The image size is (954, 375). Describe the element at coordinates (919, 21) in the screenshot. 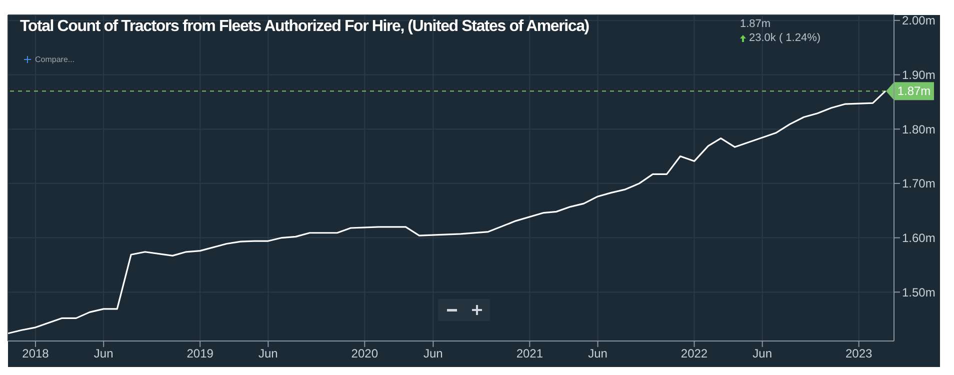

I see `y-tick-label: 2.00m` at that location.